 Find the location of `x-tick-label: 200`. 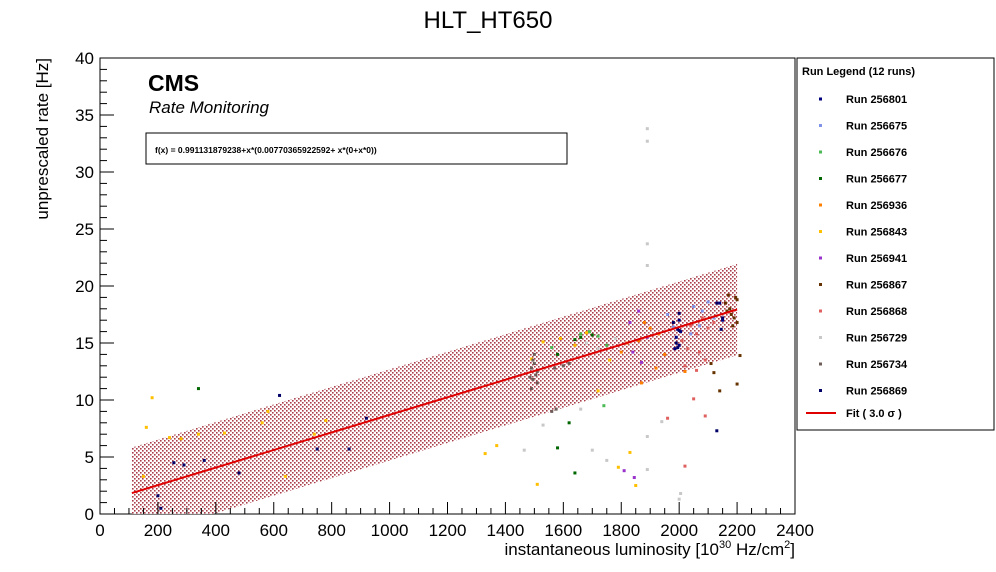

x-tick-label: 200 is located at coordinates (158, 530).